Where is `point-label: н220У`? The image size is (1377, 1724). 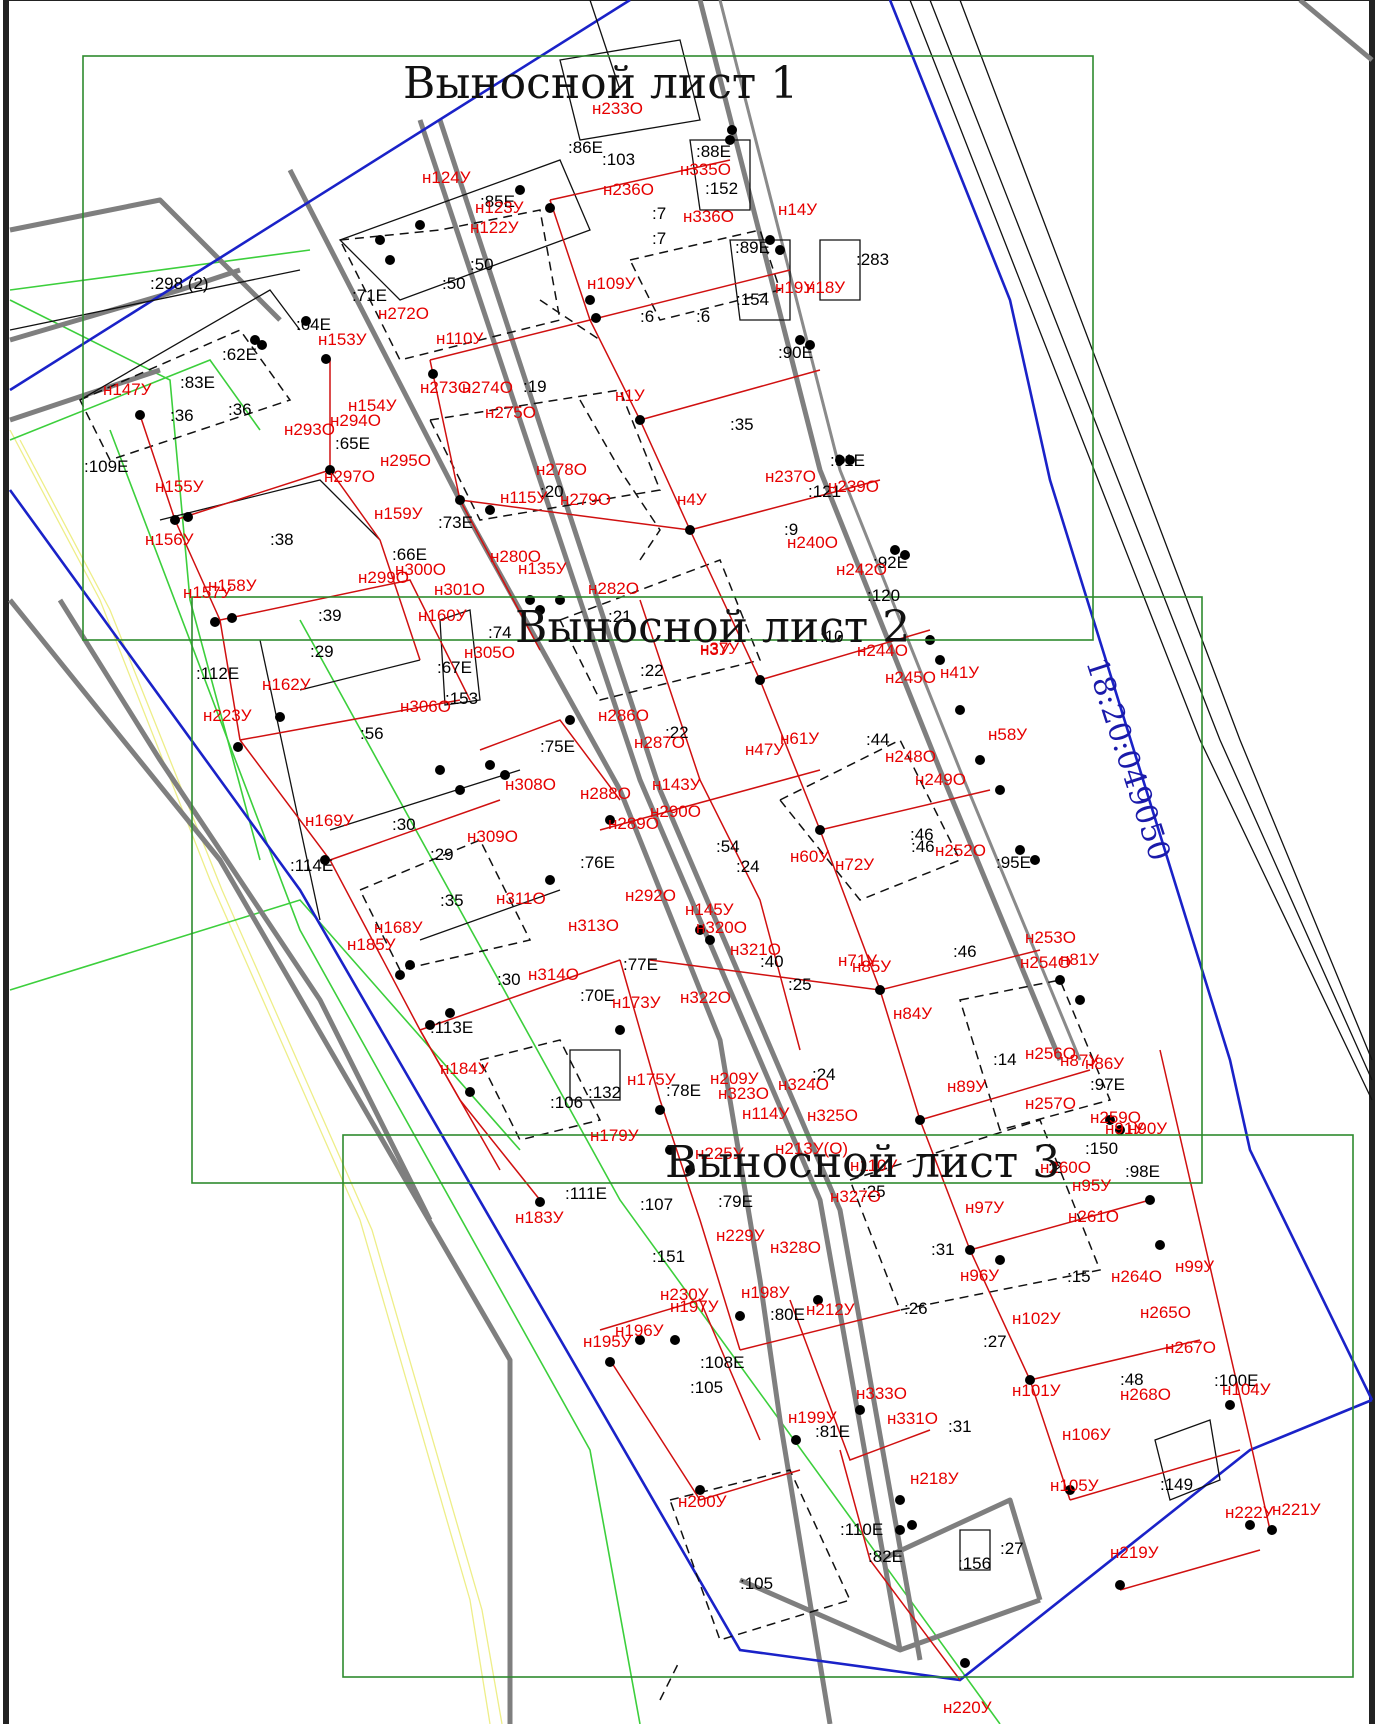
point-label: н220У is located at coordinates (967, 1707).